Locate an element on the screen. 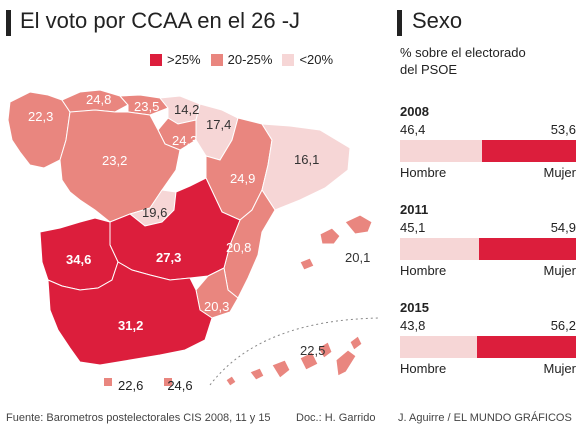 This screenshot has height=440, width=580. year-block-2011: 2011 45,1 54,9 Hombre Mujer is located at coordinates (488, 240).